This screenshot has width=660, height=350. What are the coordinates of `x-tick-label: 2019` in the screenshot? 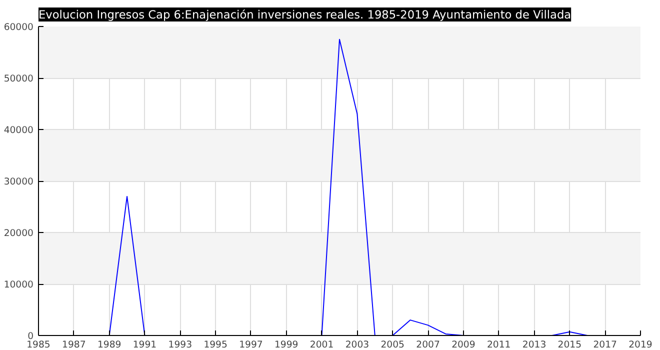 It's located at (640, 345).